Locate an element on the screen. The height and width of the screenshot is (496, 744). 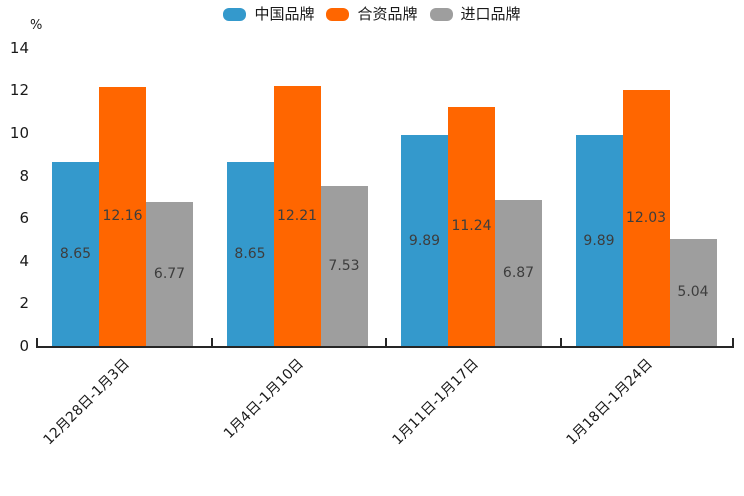
bar-合资品牌-2 is located at coordinates (471, 226).